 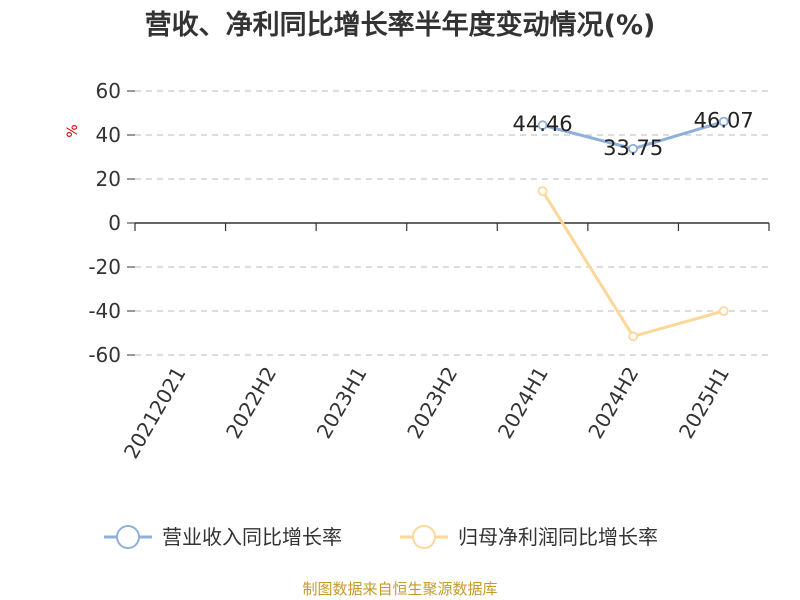 What do you see at coordinates (108, 179) in the screenshot?
I see `y-tick-label: 20` at bounding box center [108, 179].